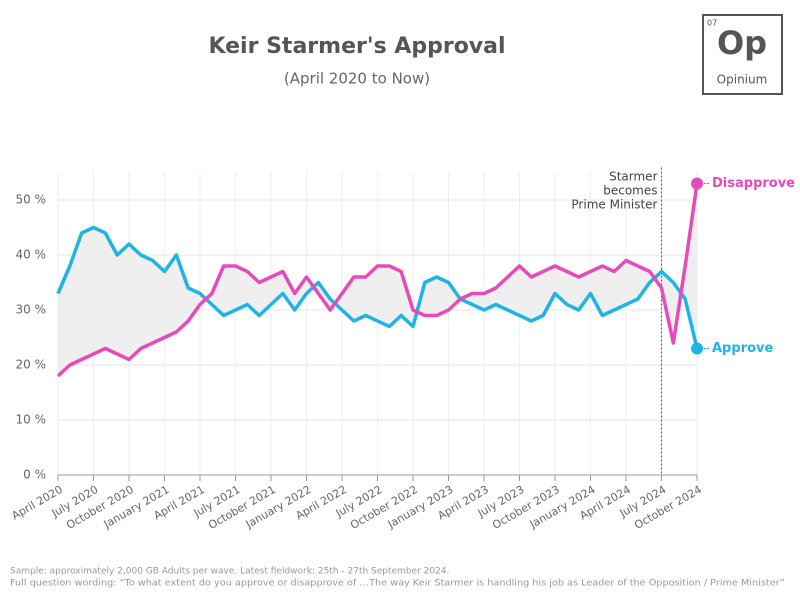 Image resolution: width=800 pixels, height=604 pixels. I want to click on chart-title: Keir Starmer's Approval, so click(356, 46).